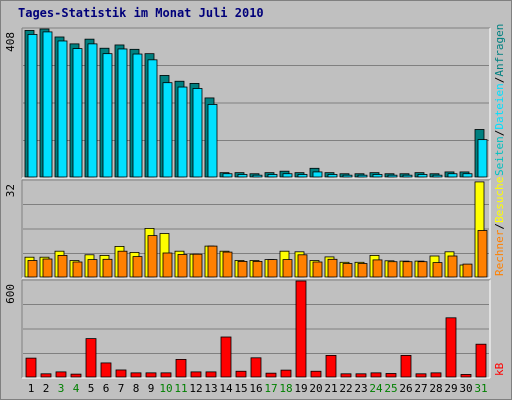  What do you see at coordinates (226, 388) in the screenshot?
I see `x-tick-label: 14` at bounding box center [226, 388].